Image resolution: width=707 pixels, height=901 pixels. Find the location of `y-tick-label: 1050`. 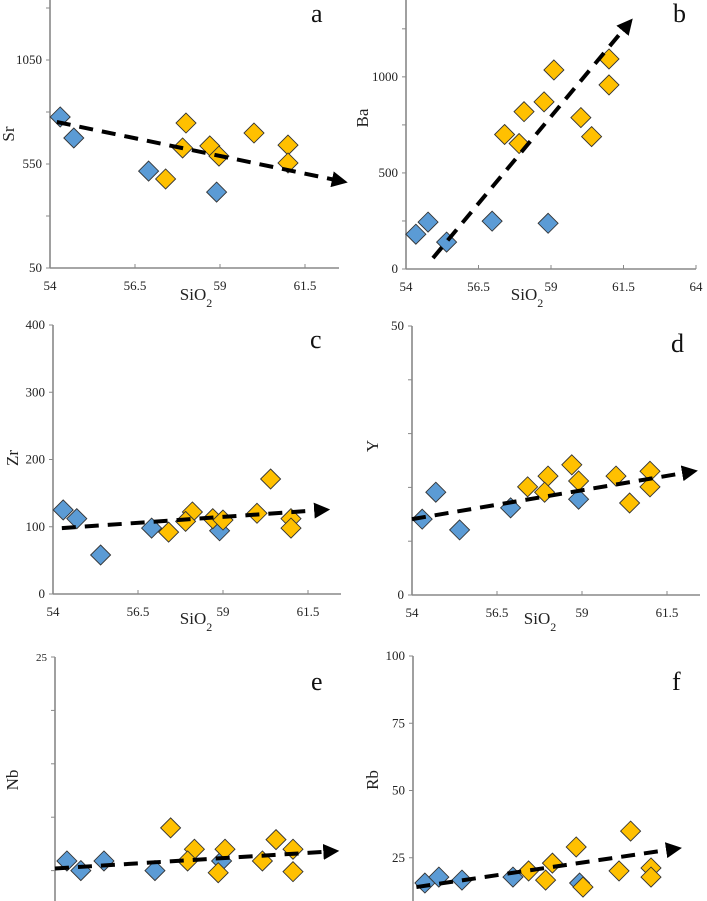

y-tick-label: 1050 is located at coordinates (29, 59).